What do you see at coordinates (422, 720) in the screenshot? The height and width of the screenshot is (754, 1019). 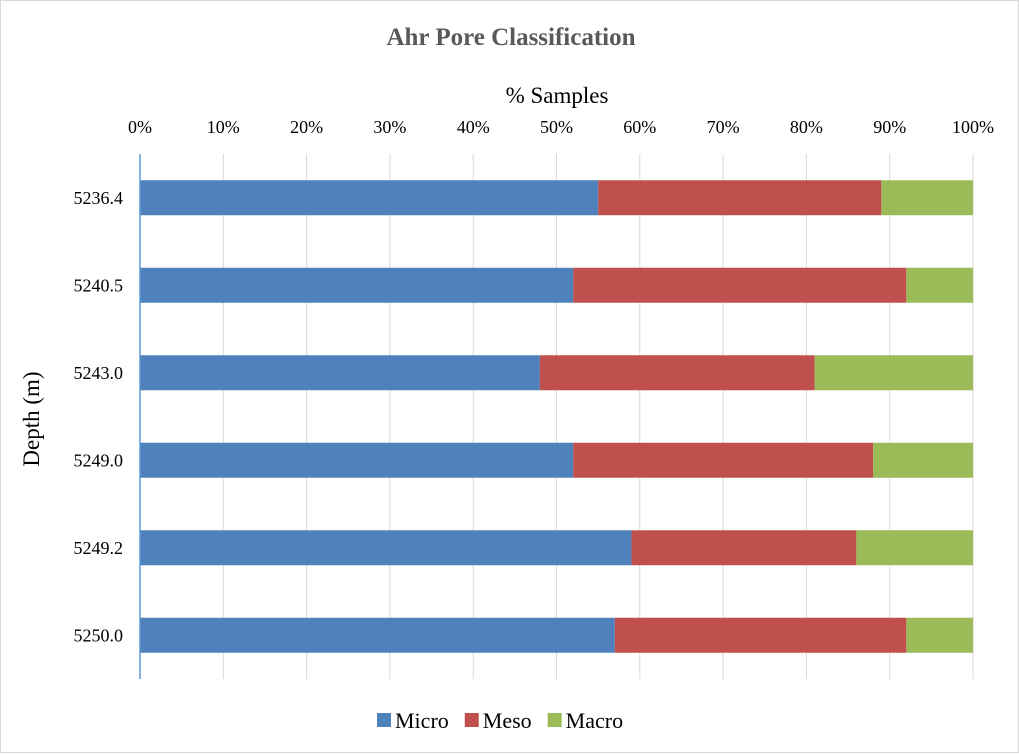 I see `legend-label: Micro` at bounding box center [422, 720].